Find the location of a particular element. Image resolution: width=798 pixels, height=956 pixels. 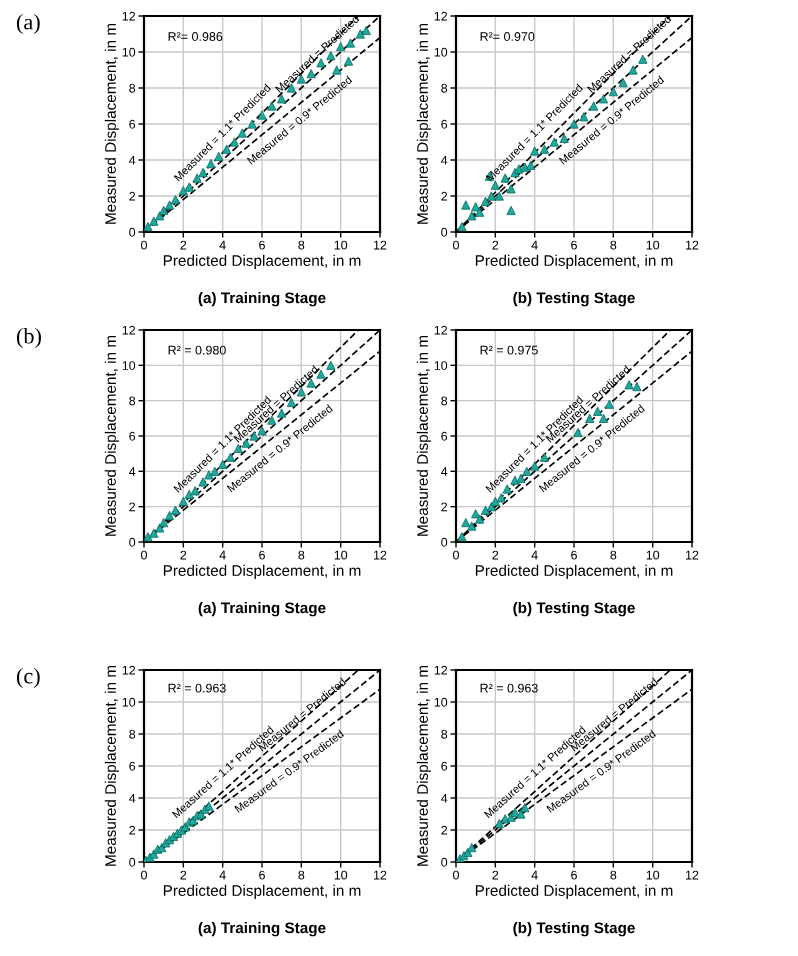

text: (a) is located at coordinates (28, 24).